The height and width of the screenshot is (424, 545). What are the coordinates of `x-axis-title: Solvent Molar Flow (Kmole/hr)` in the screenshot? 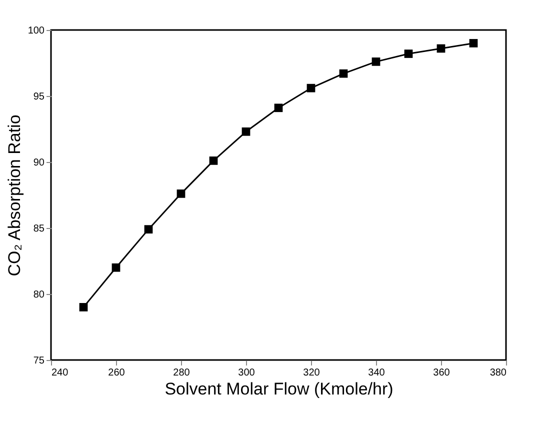 It's located at (279, 389).